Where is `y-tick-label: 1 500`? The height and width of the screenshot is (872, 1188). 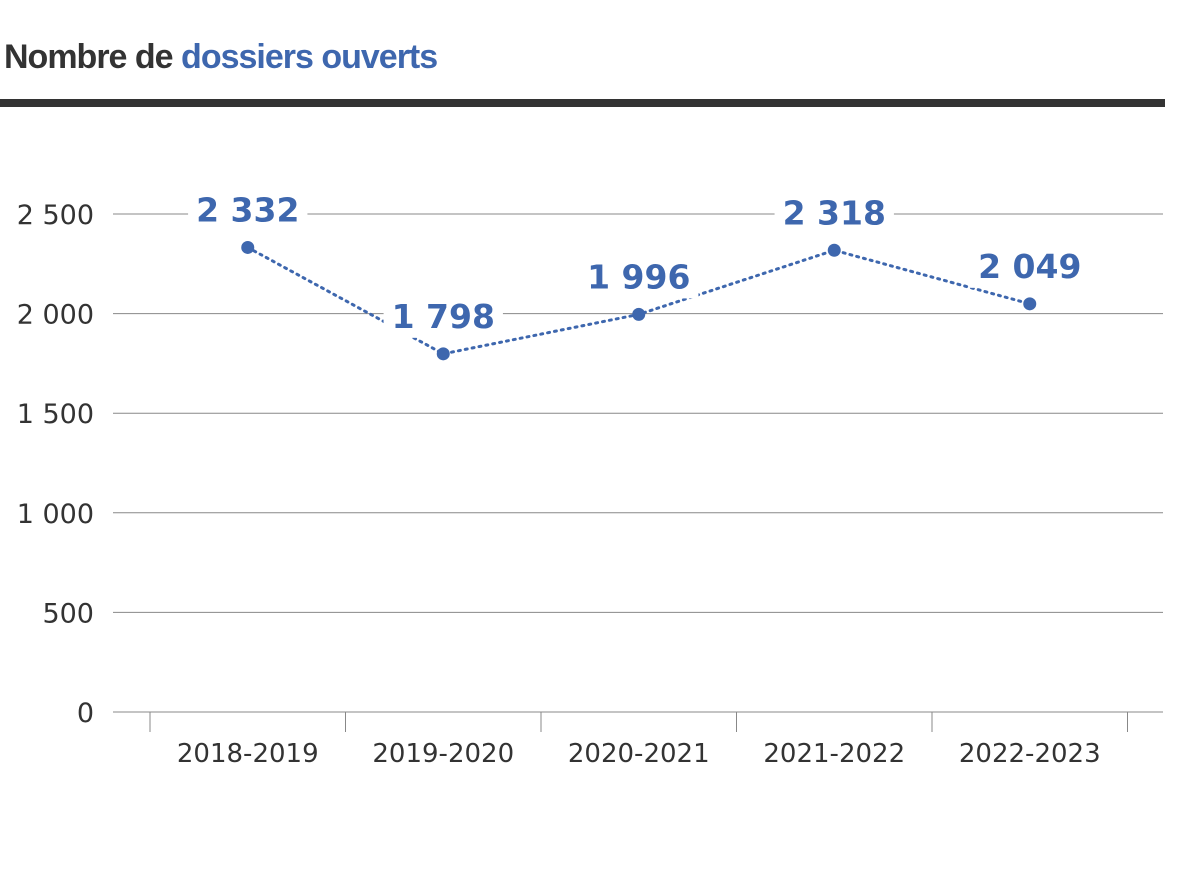 y-tick-label: 1 500 is located at coordinates (55, 414).